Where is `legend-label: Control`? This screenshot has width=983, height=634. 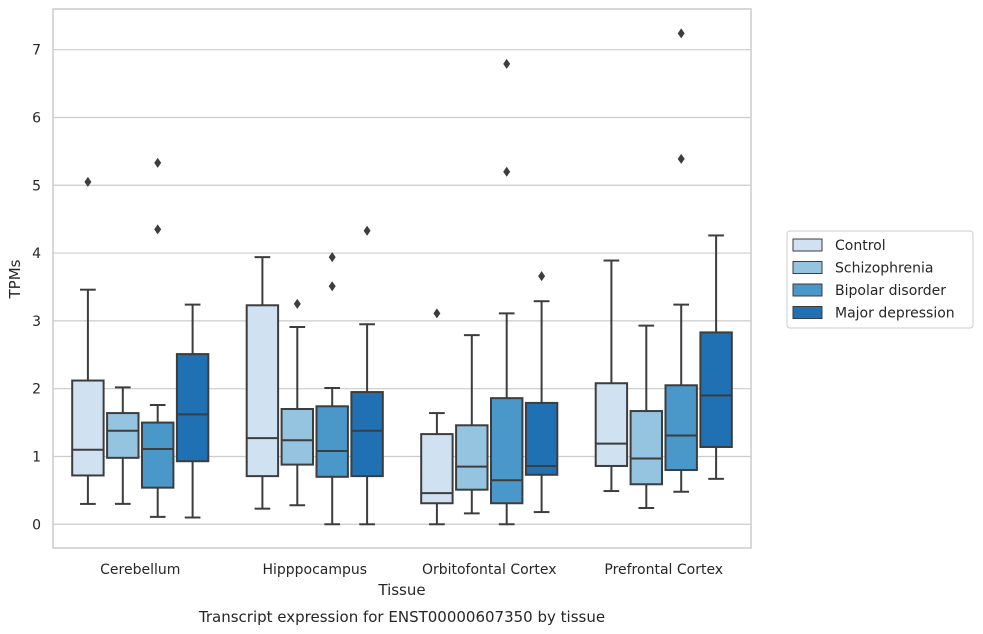
legend-label: Control is located at coordinates (860, 246).